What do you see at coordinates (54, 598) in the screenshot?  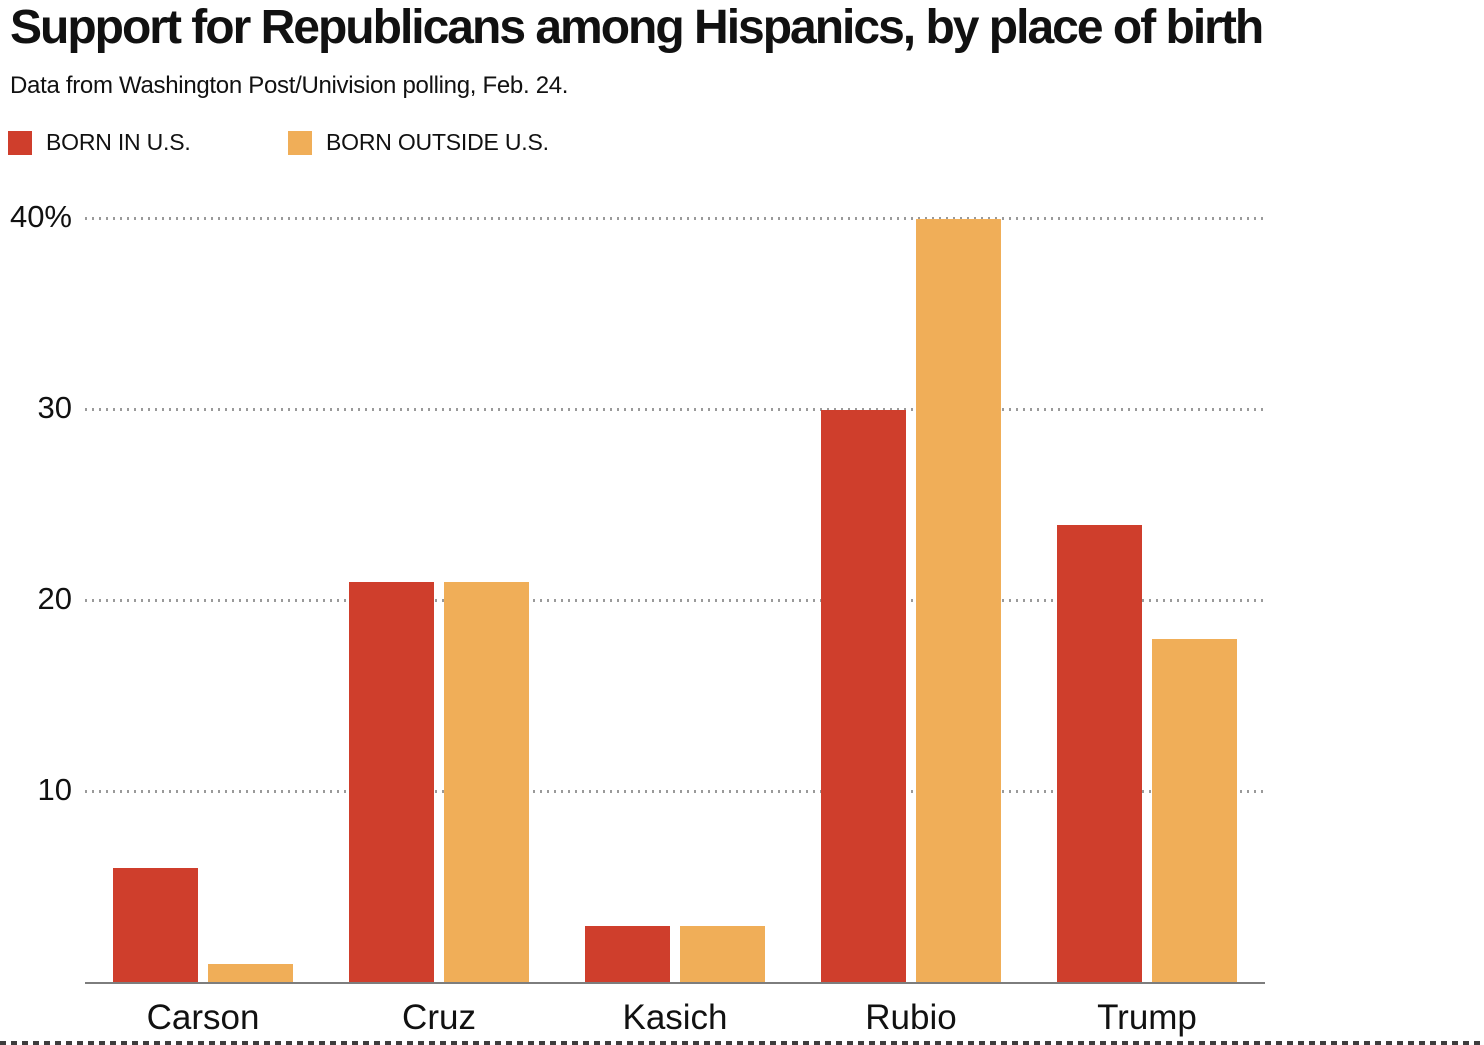 I see `y-axis-tick-label-20: 20` at bounding box center [54, 598].